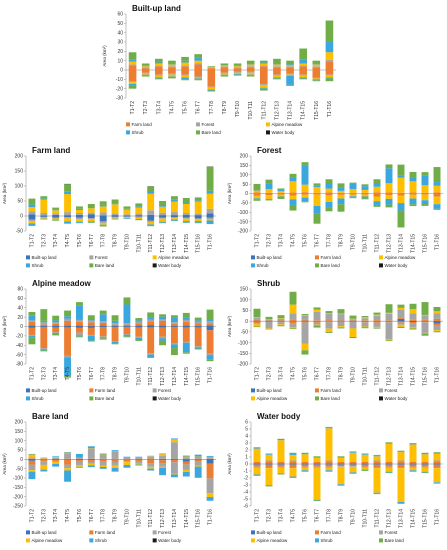 Image resolution: width=447 pixels, height=550 pixels. Describe the element at coordinates (28, 265) in the screenshot. I see `legend-swatch` at that location.